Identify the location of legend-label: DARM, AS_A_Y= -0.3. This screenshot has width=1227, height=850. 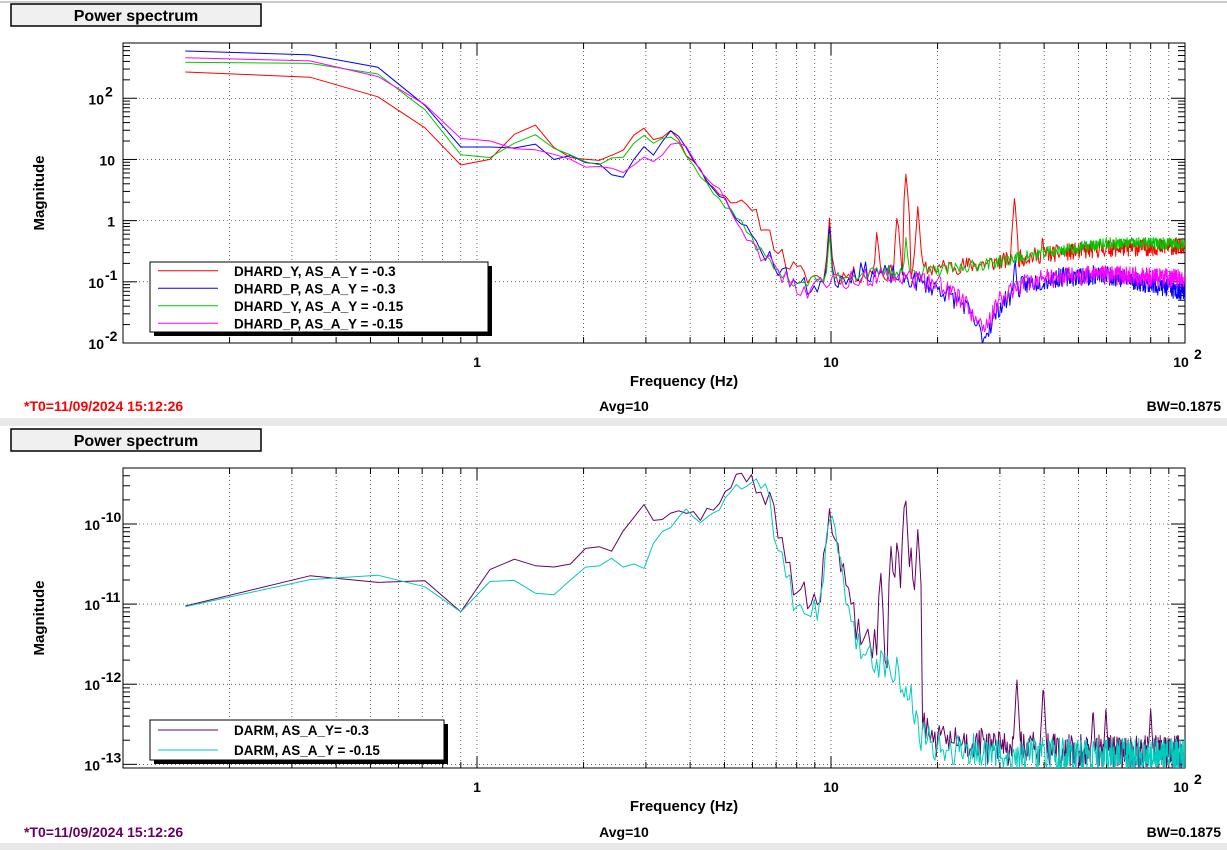
(301, 730).